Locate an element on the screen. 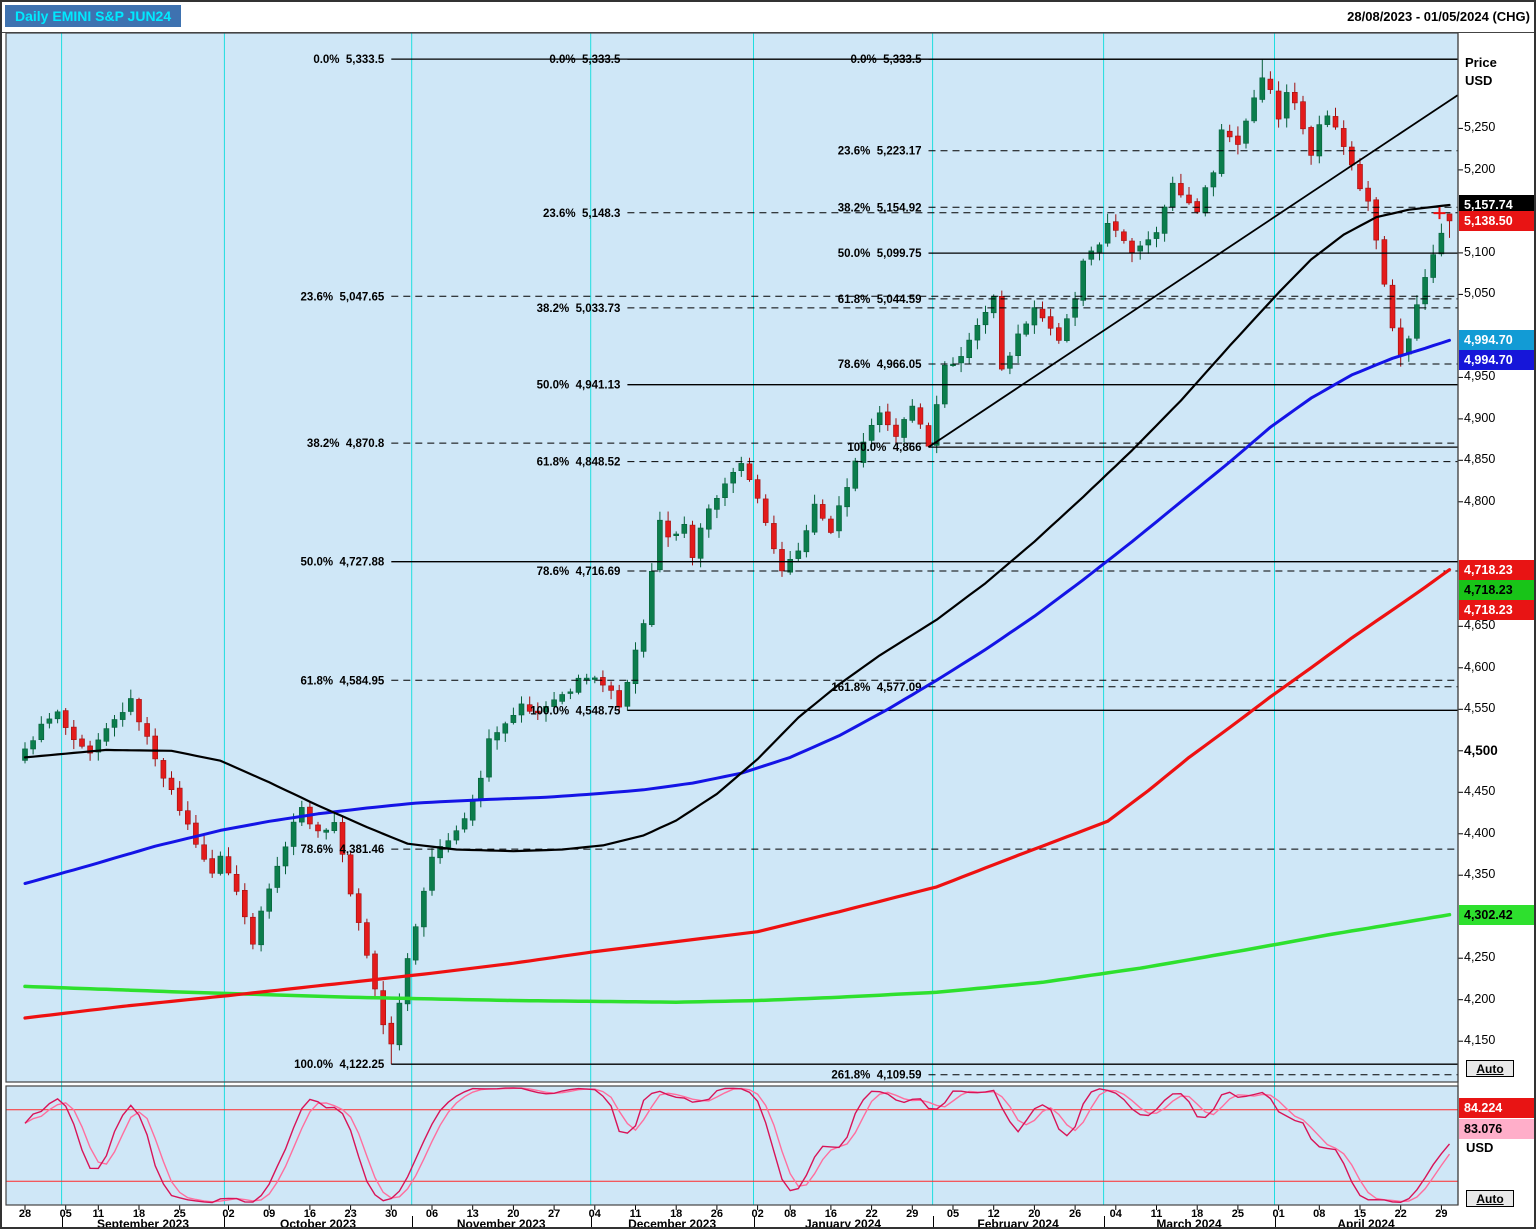 The image size is (1536, 1229). day-tick-label: 28 is located at coordinates (25, 1214).